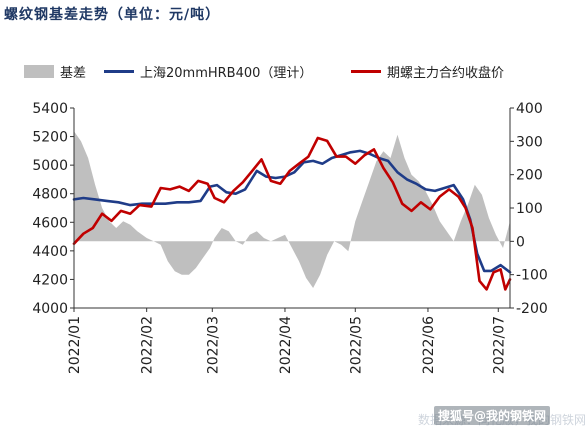  I want to click on left-axis-tick-label: 5000, so click(50, 166).